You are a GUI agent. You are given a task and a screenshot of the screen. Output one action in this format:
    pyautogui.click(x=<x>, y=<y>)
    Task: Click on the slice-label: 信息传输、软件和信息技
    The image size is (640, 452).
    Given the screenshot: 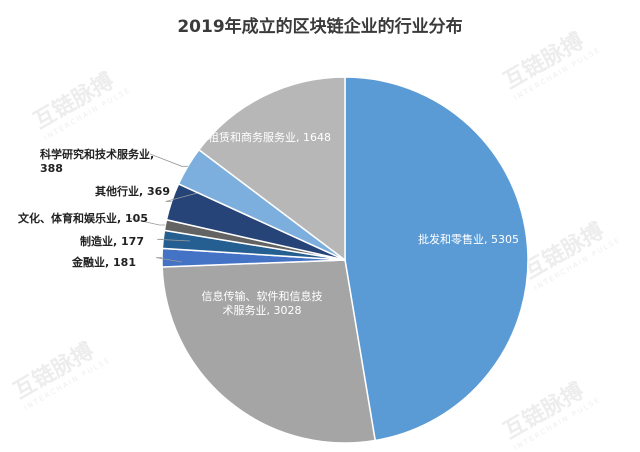 What is the action you would take?
    pyautogui.click(x=262, y=296)
    